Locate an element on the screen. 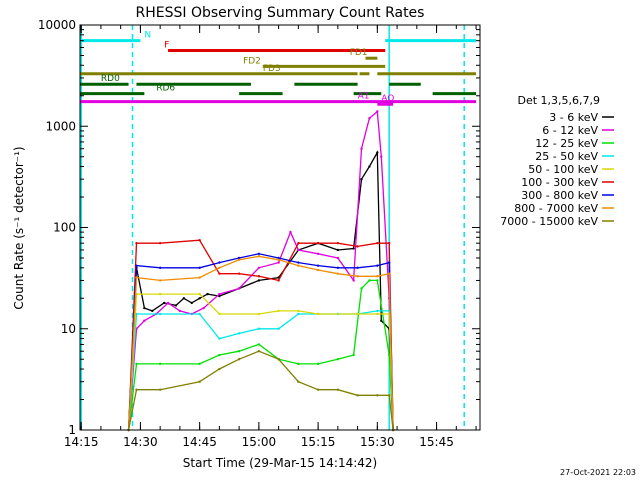 The height and width of the screenshot is (480, 640). legend-entry-label: 25 - 50 keV is located at coordinates (566, 156).